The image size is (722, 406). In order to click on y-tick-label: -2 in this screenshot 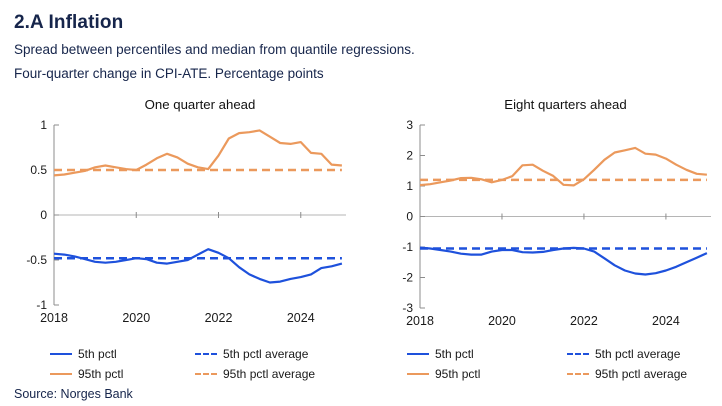, I will do `click(407, 278)`.